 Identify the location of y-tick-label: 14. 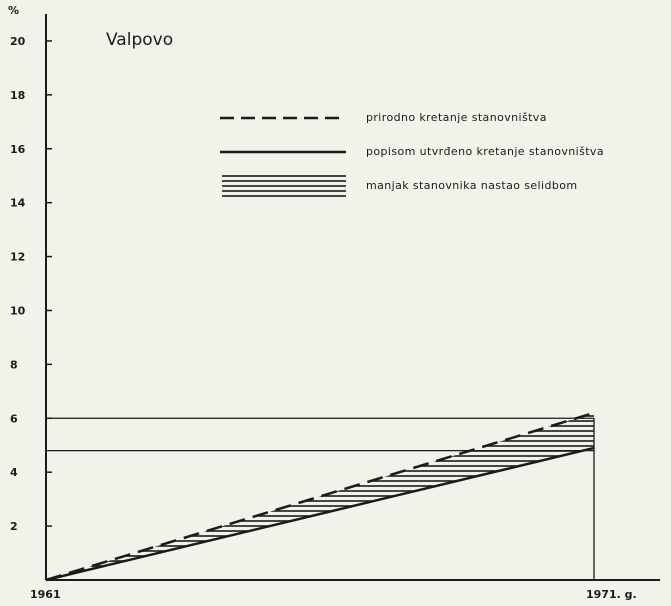
(18, 203).